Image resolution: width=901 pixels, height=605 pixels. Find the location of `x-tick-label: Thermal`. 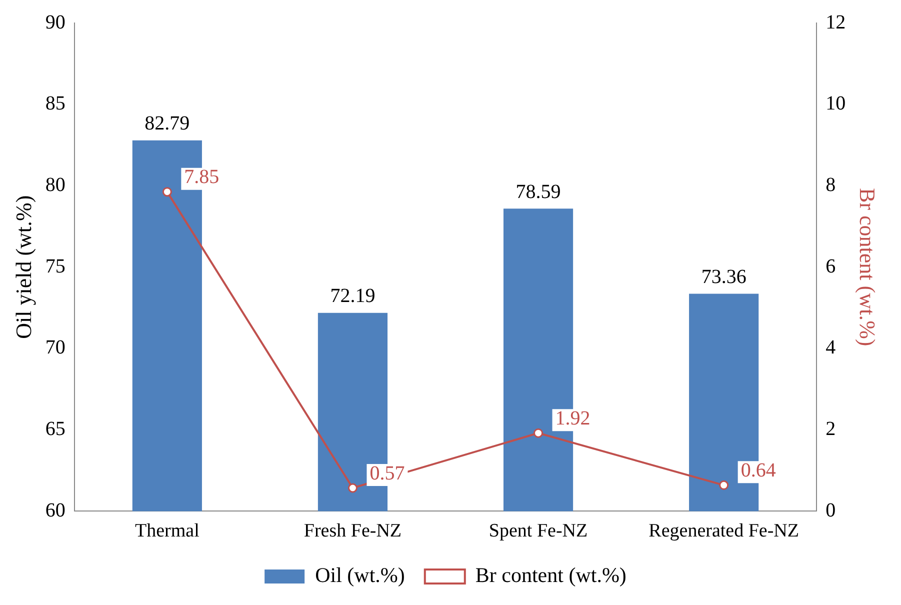

x-tick-label: Thermal is located at coordinates (167, 531).